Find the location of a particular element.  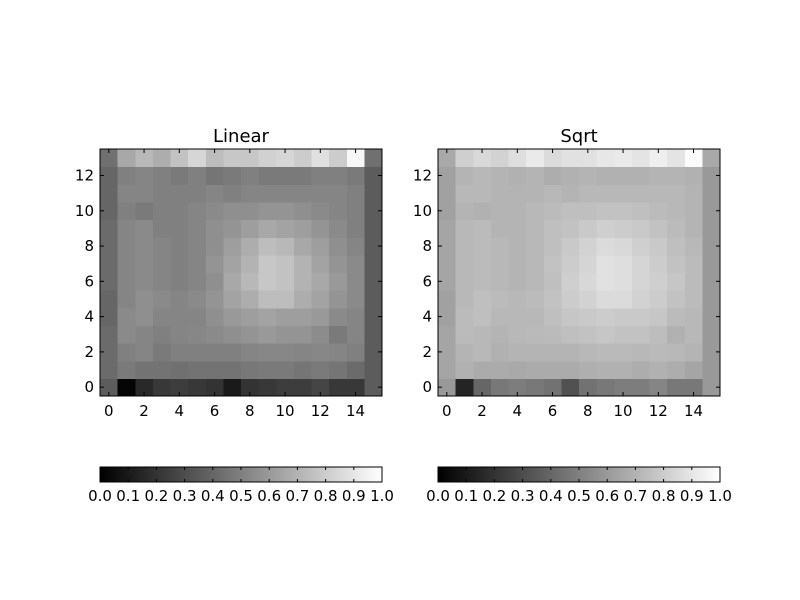

axes-frame is located at coordinates (241, 272).